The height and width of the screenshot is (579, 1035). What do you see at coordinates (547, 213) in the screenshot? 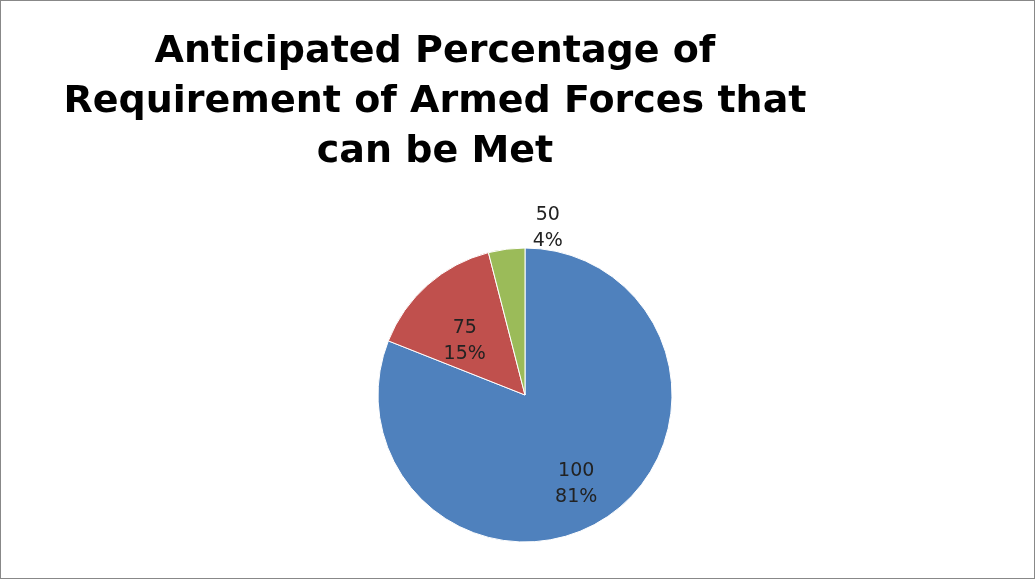
I see `slice-label: 50` at bounding box center [547, 213].